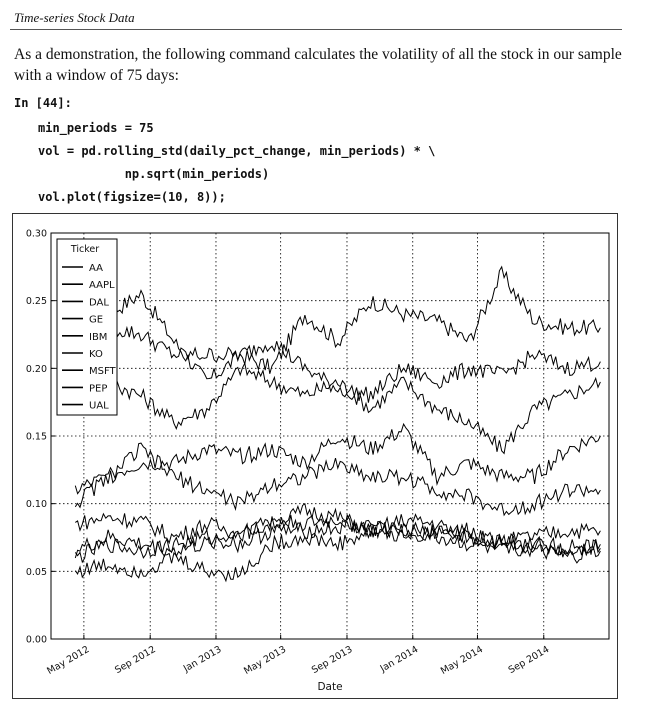 This screenshot has width=654, height=717. I want to click on x-tick-label: May 2013, so click(265, 660).